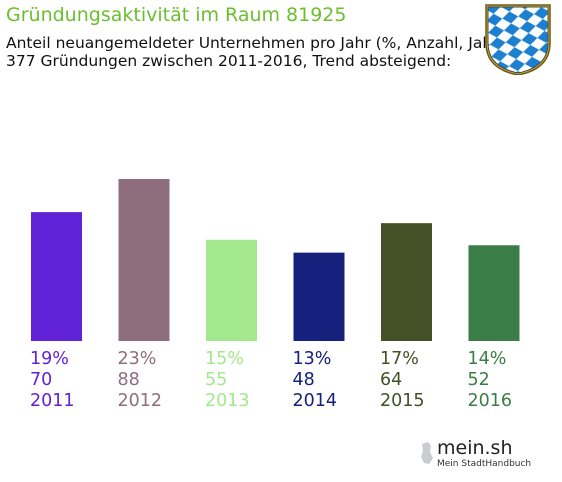 This screenshot has height=482, width=562. I want to click on year-label-2011: 2011, so click(52, 401).